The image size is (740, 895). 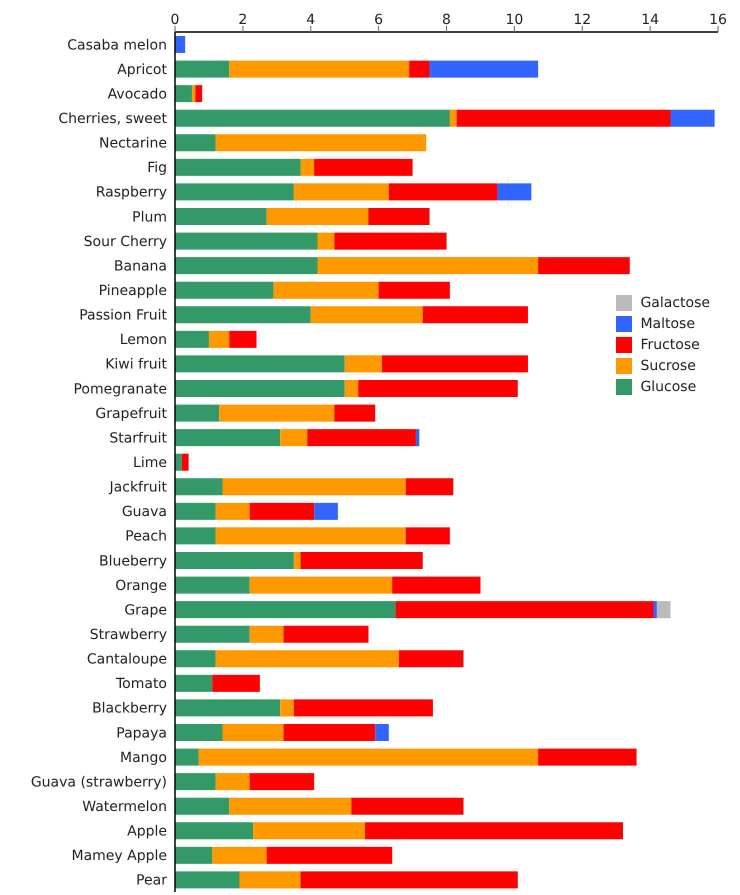 What do you see at coordinates (141, 586) in the screenshot?
I see `y-tick-label: Orange` at bounding box center [141, 586].